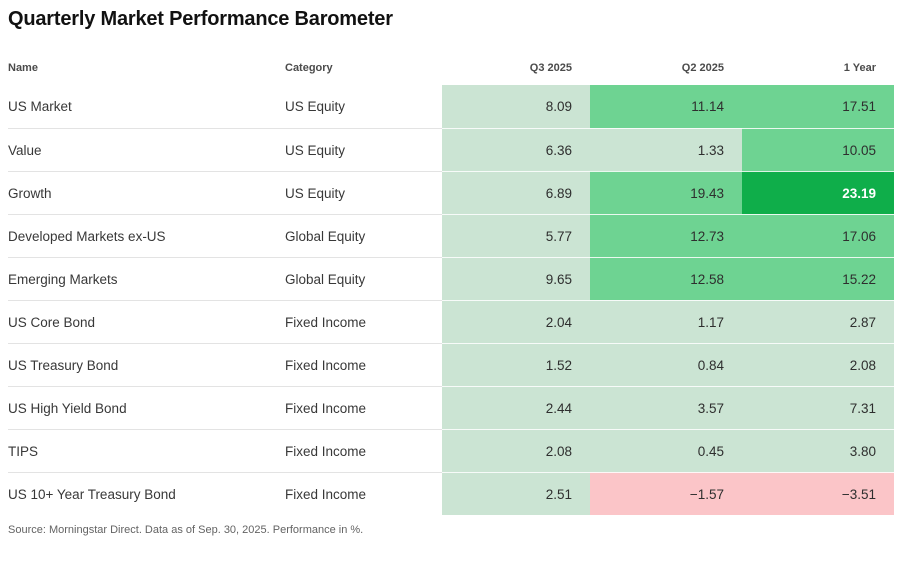  I want to click on 1-year-value-cell: 10.05, so click(818, 149).